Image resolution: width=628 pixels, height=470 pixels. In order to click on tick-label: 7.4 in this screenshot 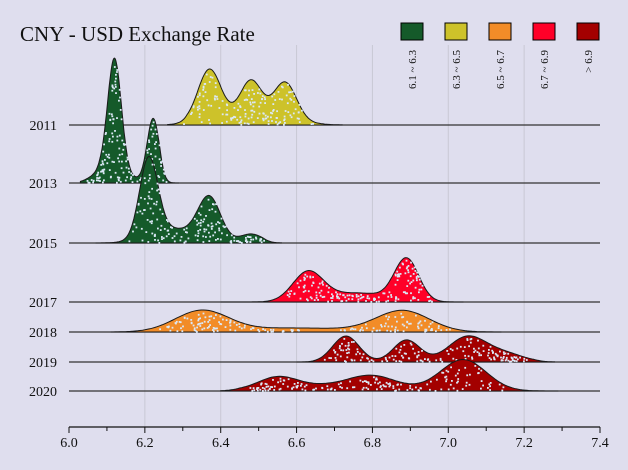, I will do `click(600, 443)`.